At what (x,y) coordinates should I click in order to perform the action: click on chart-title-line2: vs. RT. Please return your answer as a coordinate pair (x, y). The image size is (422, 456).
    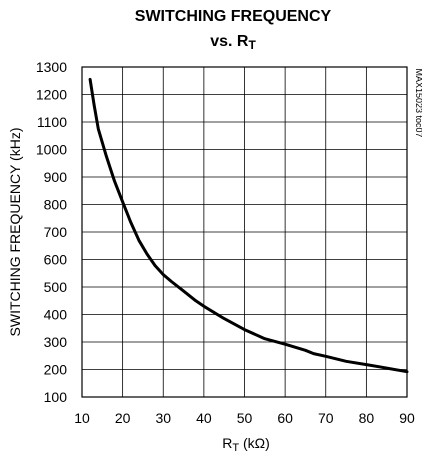
    Looking at the image, I should click on (233, 42).